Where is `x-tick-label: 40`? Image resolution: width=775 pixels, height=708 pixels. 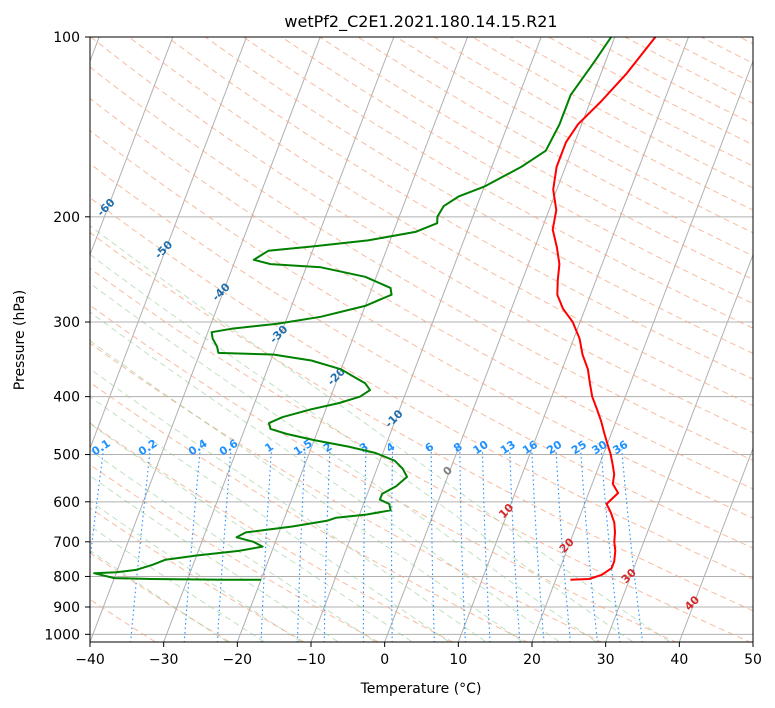
x-tick-label: 40 is located at coordinates (679, 660).